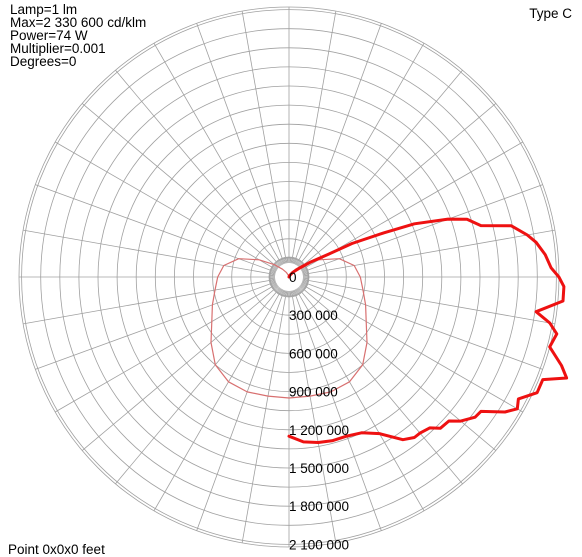 The height and width of the screenshot is (557, 582). Describe the element at coordinates (313, 392) in the screenshot. I see `radial-tick-label: 900 000` at that location.